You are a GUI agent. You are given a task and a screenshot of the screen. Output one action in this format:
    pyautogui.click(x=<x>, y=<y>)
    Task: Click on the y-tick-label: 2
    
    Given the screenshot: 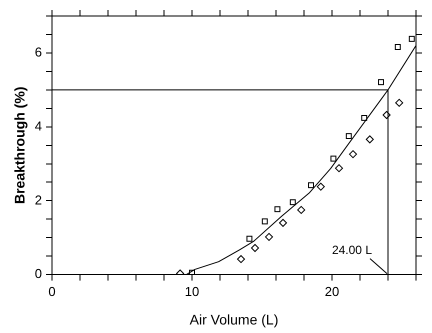 What is the action you would take?
    pyautogui.click(x=38, y=200)
    